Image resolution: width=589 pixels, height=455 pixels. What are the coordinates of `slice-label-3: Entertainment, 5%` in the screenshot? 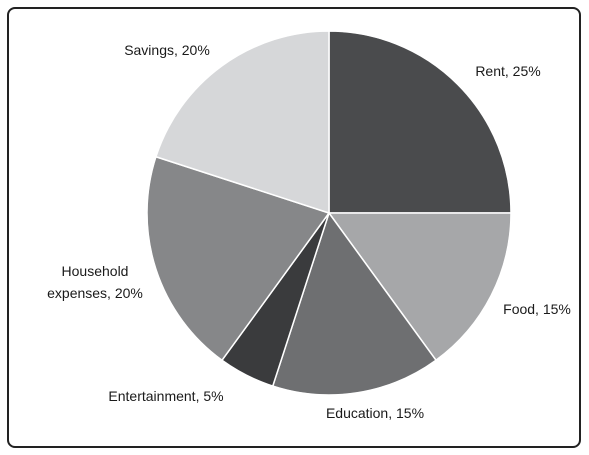 It's located at (165, 396).